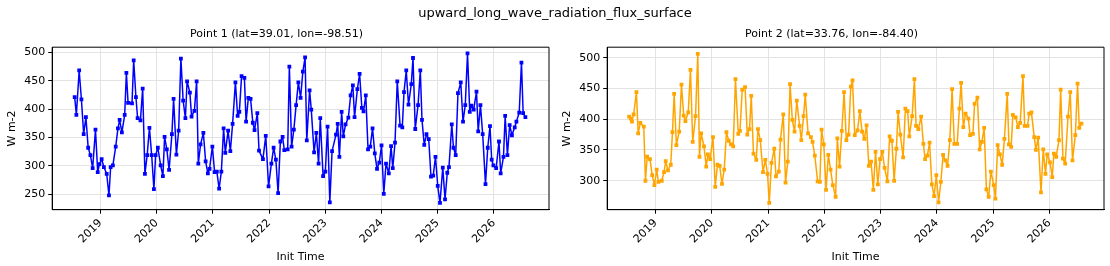 This screenshot has width=1110, height=266. I want to click on y-tick-label: 250, so click(35, 194).